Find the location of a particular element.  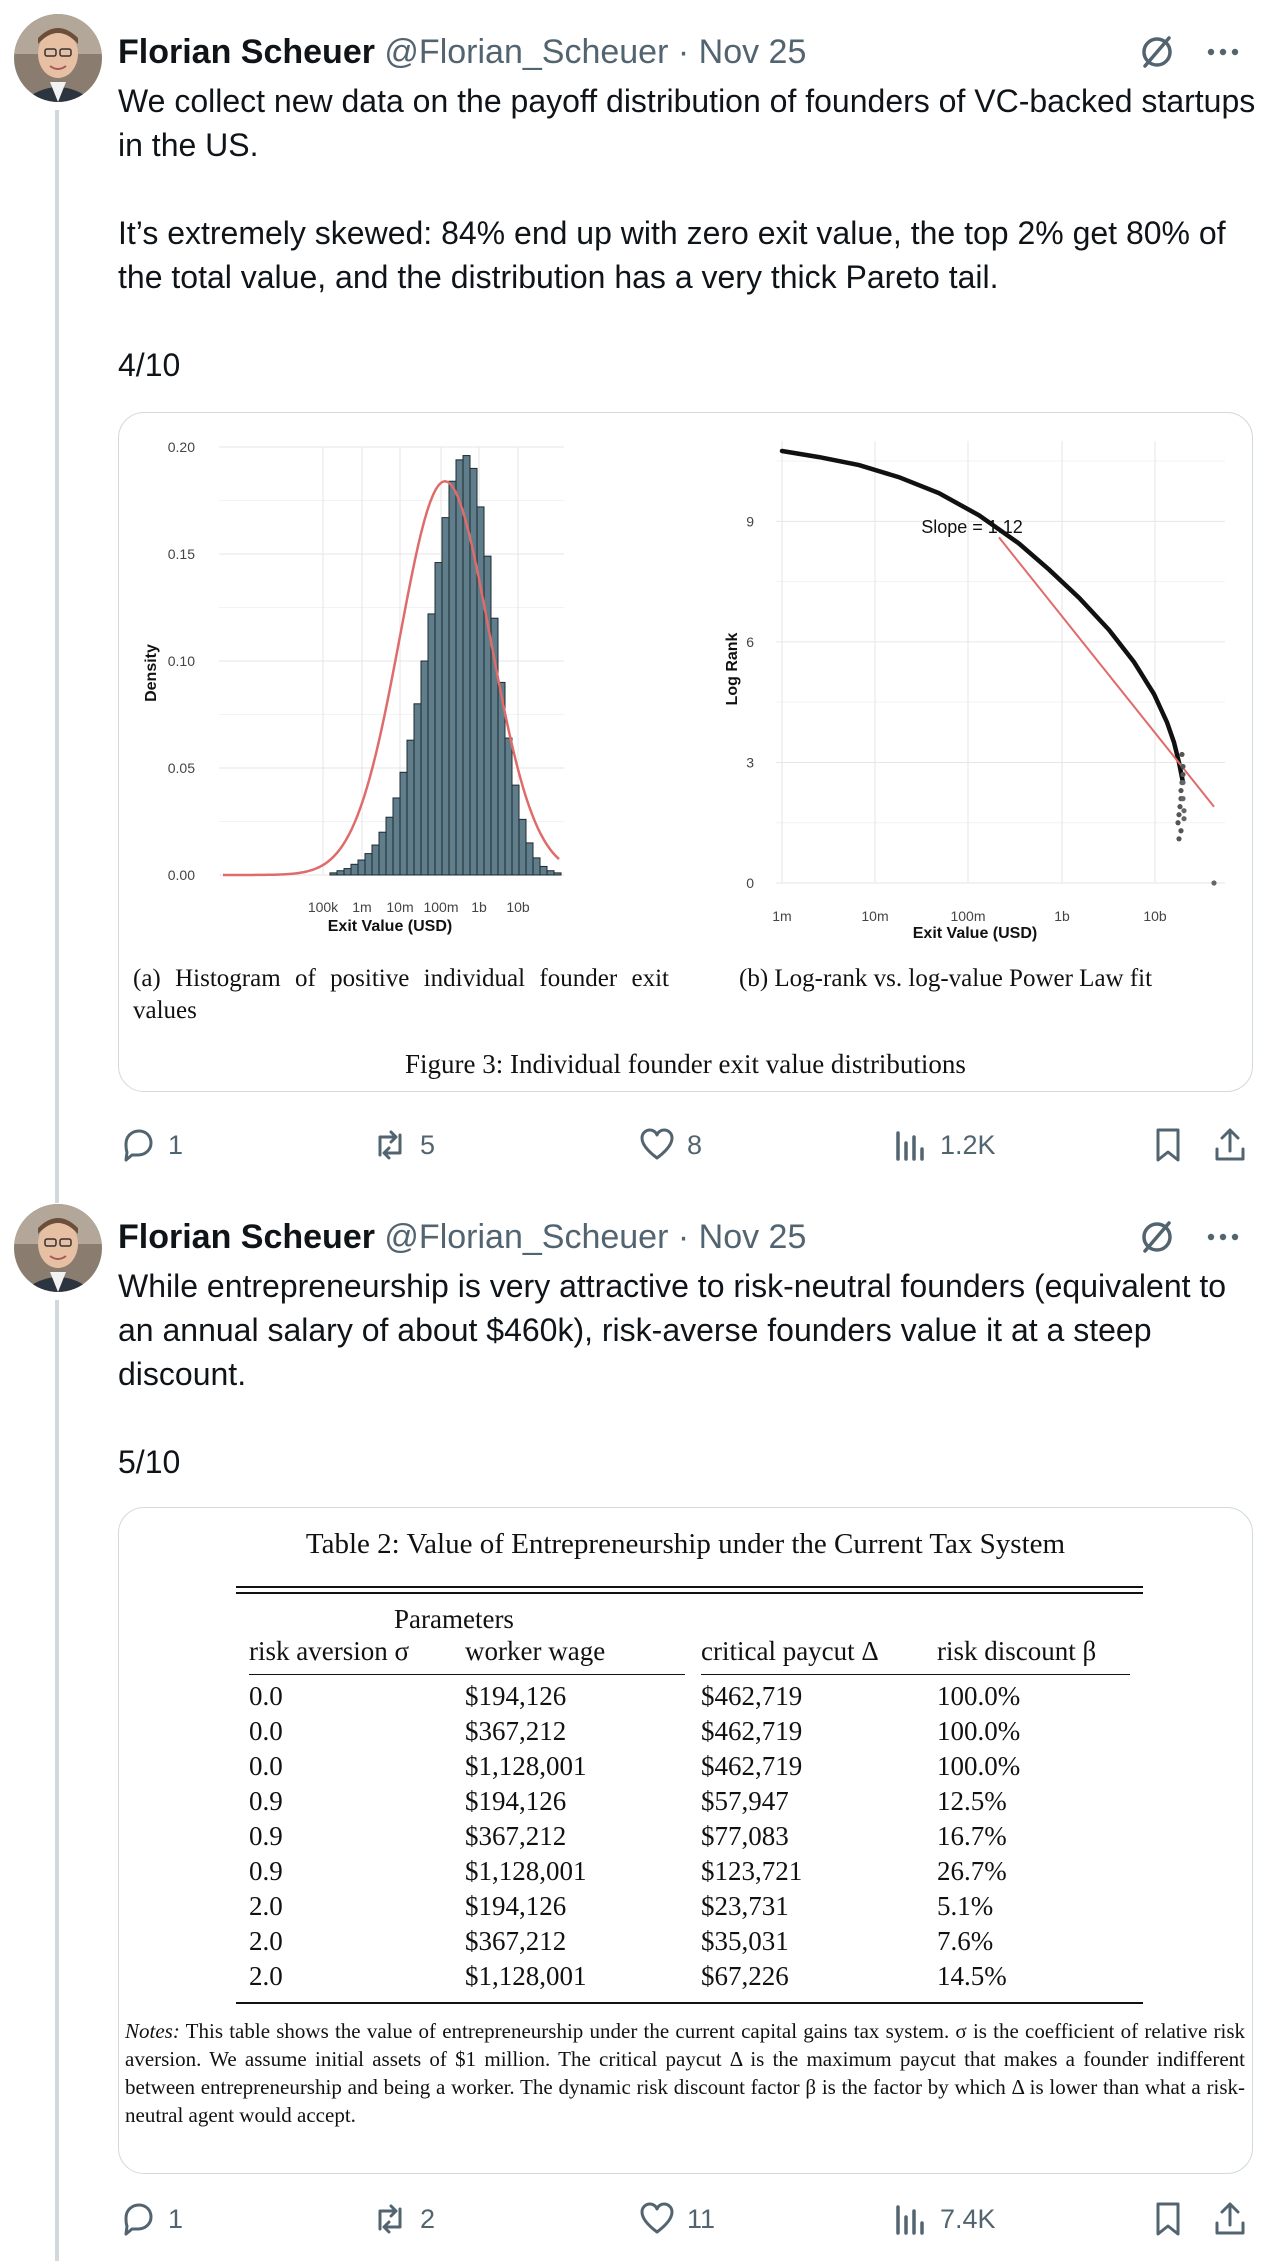

table-cell: $57,947 is located at coordinates (745, 1801).